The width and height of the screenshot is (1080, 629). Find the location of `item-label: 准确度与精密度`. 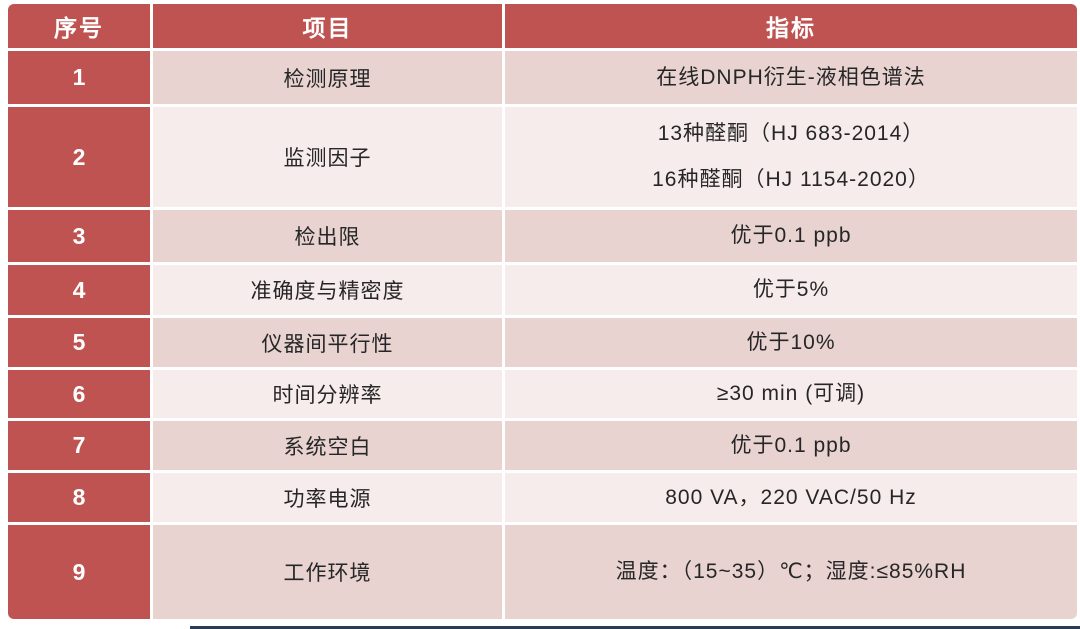

item-label: 准确度与精密度 is located at coordinates (327, 291).